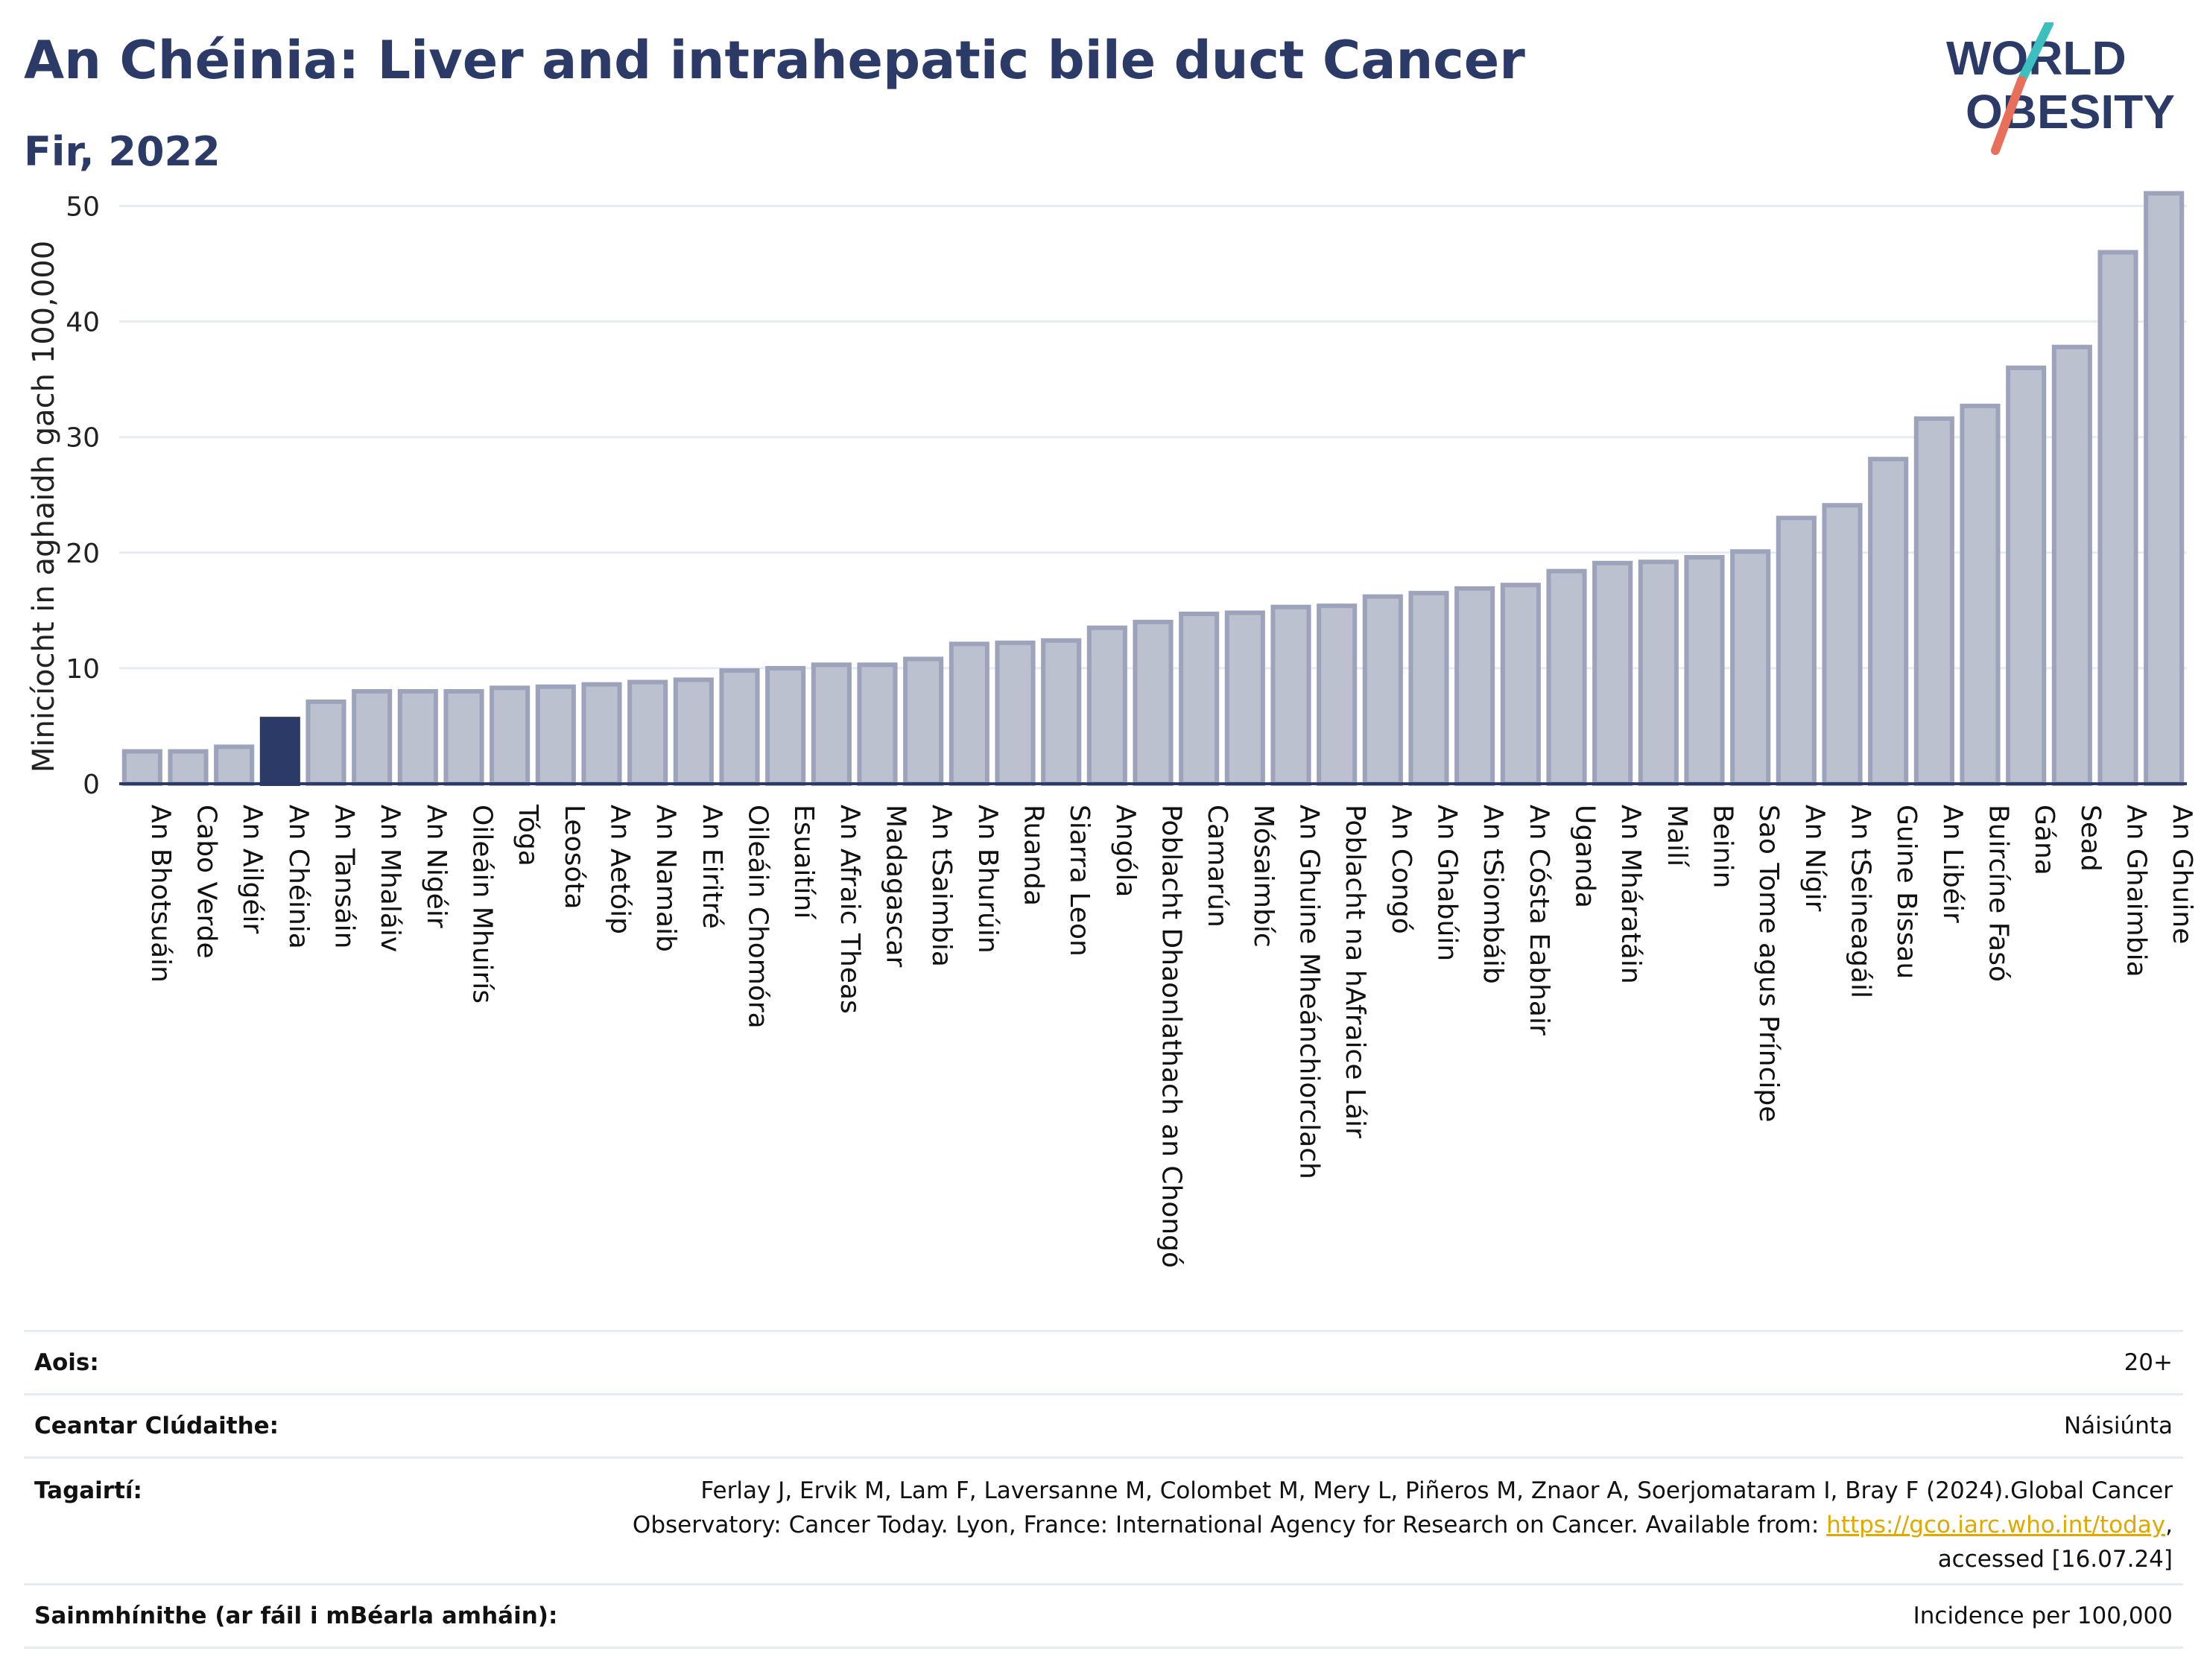 The width and height of the screenshot is (2204, 1680). I want to click on x-tick-label: An Ghuine Mheánchiorclach, so click(1309, 992).